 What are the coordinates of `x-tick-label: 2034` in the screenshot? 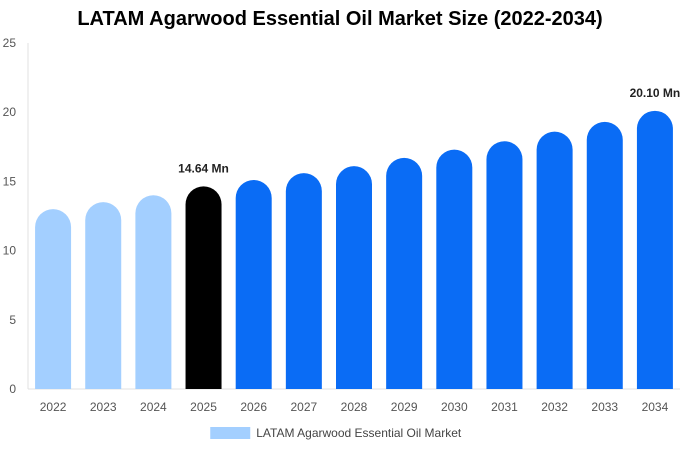 It's located at (655, 407).